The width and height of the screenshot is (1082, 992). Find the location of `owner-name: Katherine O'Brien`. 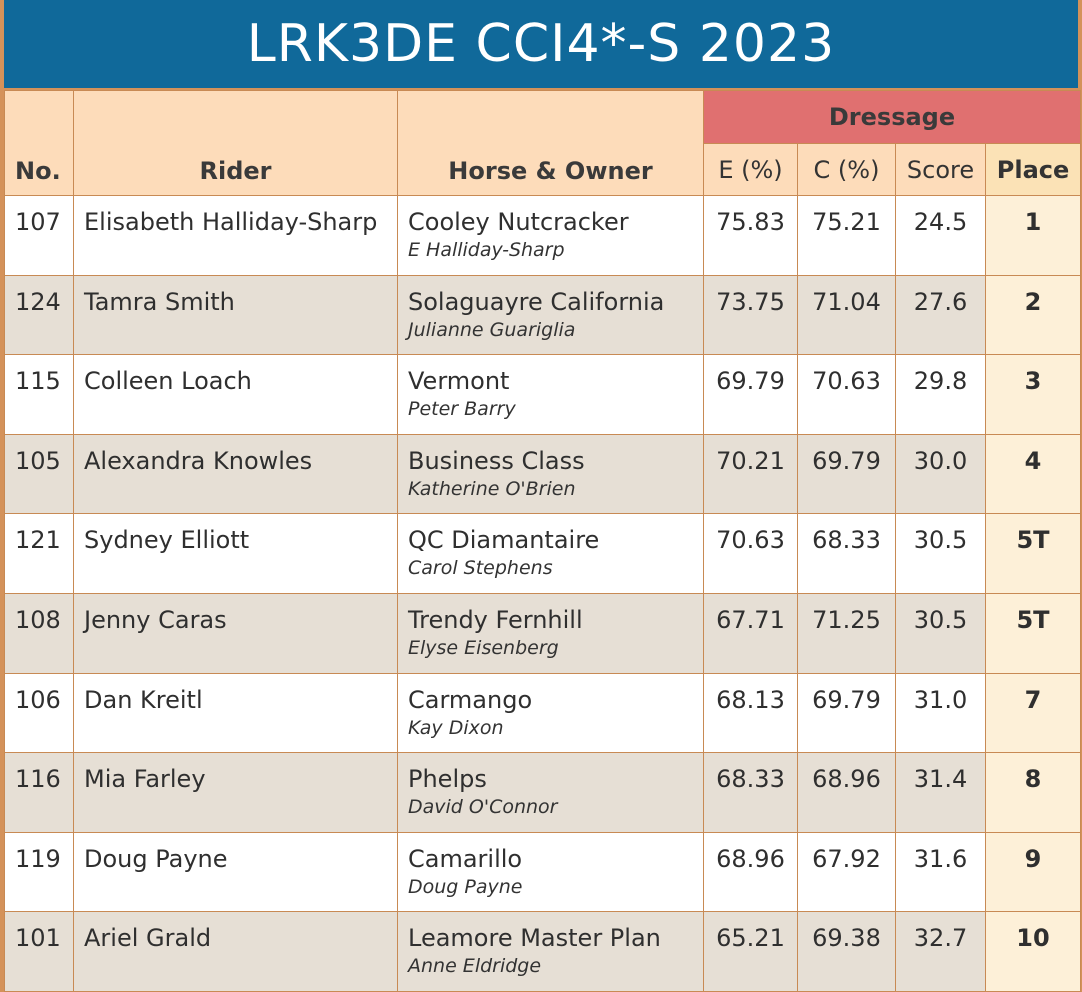

owner-name: Katherine O'Brien is located at coordinates (492, 488).